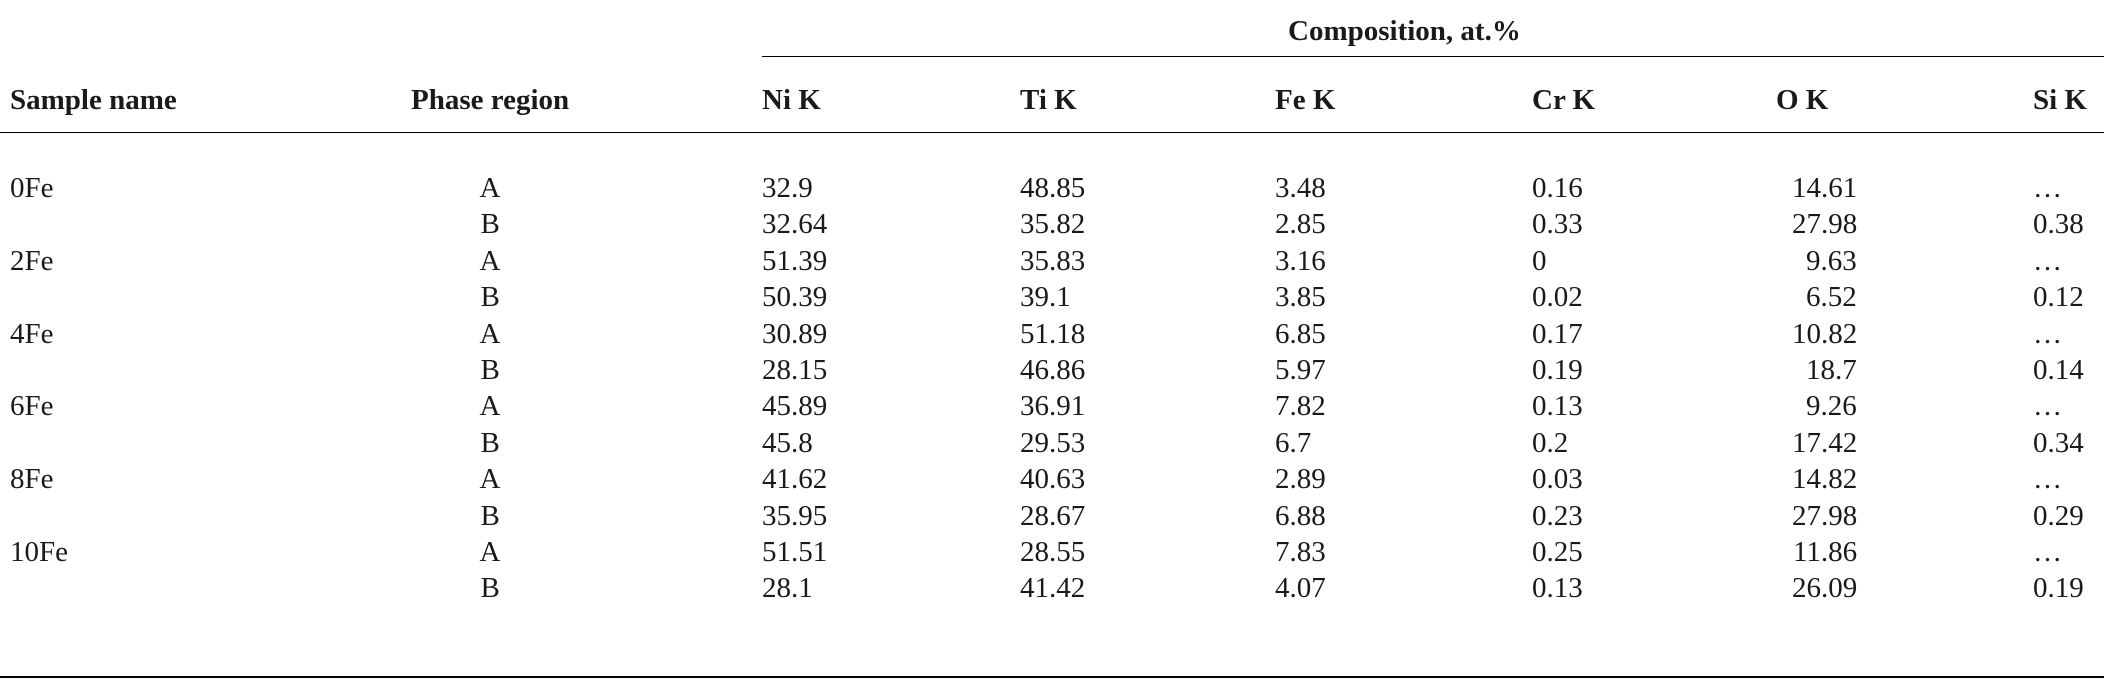 This screenshot has width=2104, height=679. What do you see at coordinates (1053, 261) in the screenshot?
I see `cell-ti-k: 35.83` at bounding box center [1053, 261].